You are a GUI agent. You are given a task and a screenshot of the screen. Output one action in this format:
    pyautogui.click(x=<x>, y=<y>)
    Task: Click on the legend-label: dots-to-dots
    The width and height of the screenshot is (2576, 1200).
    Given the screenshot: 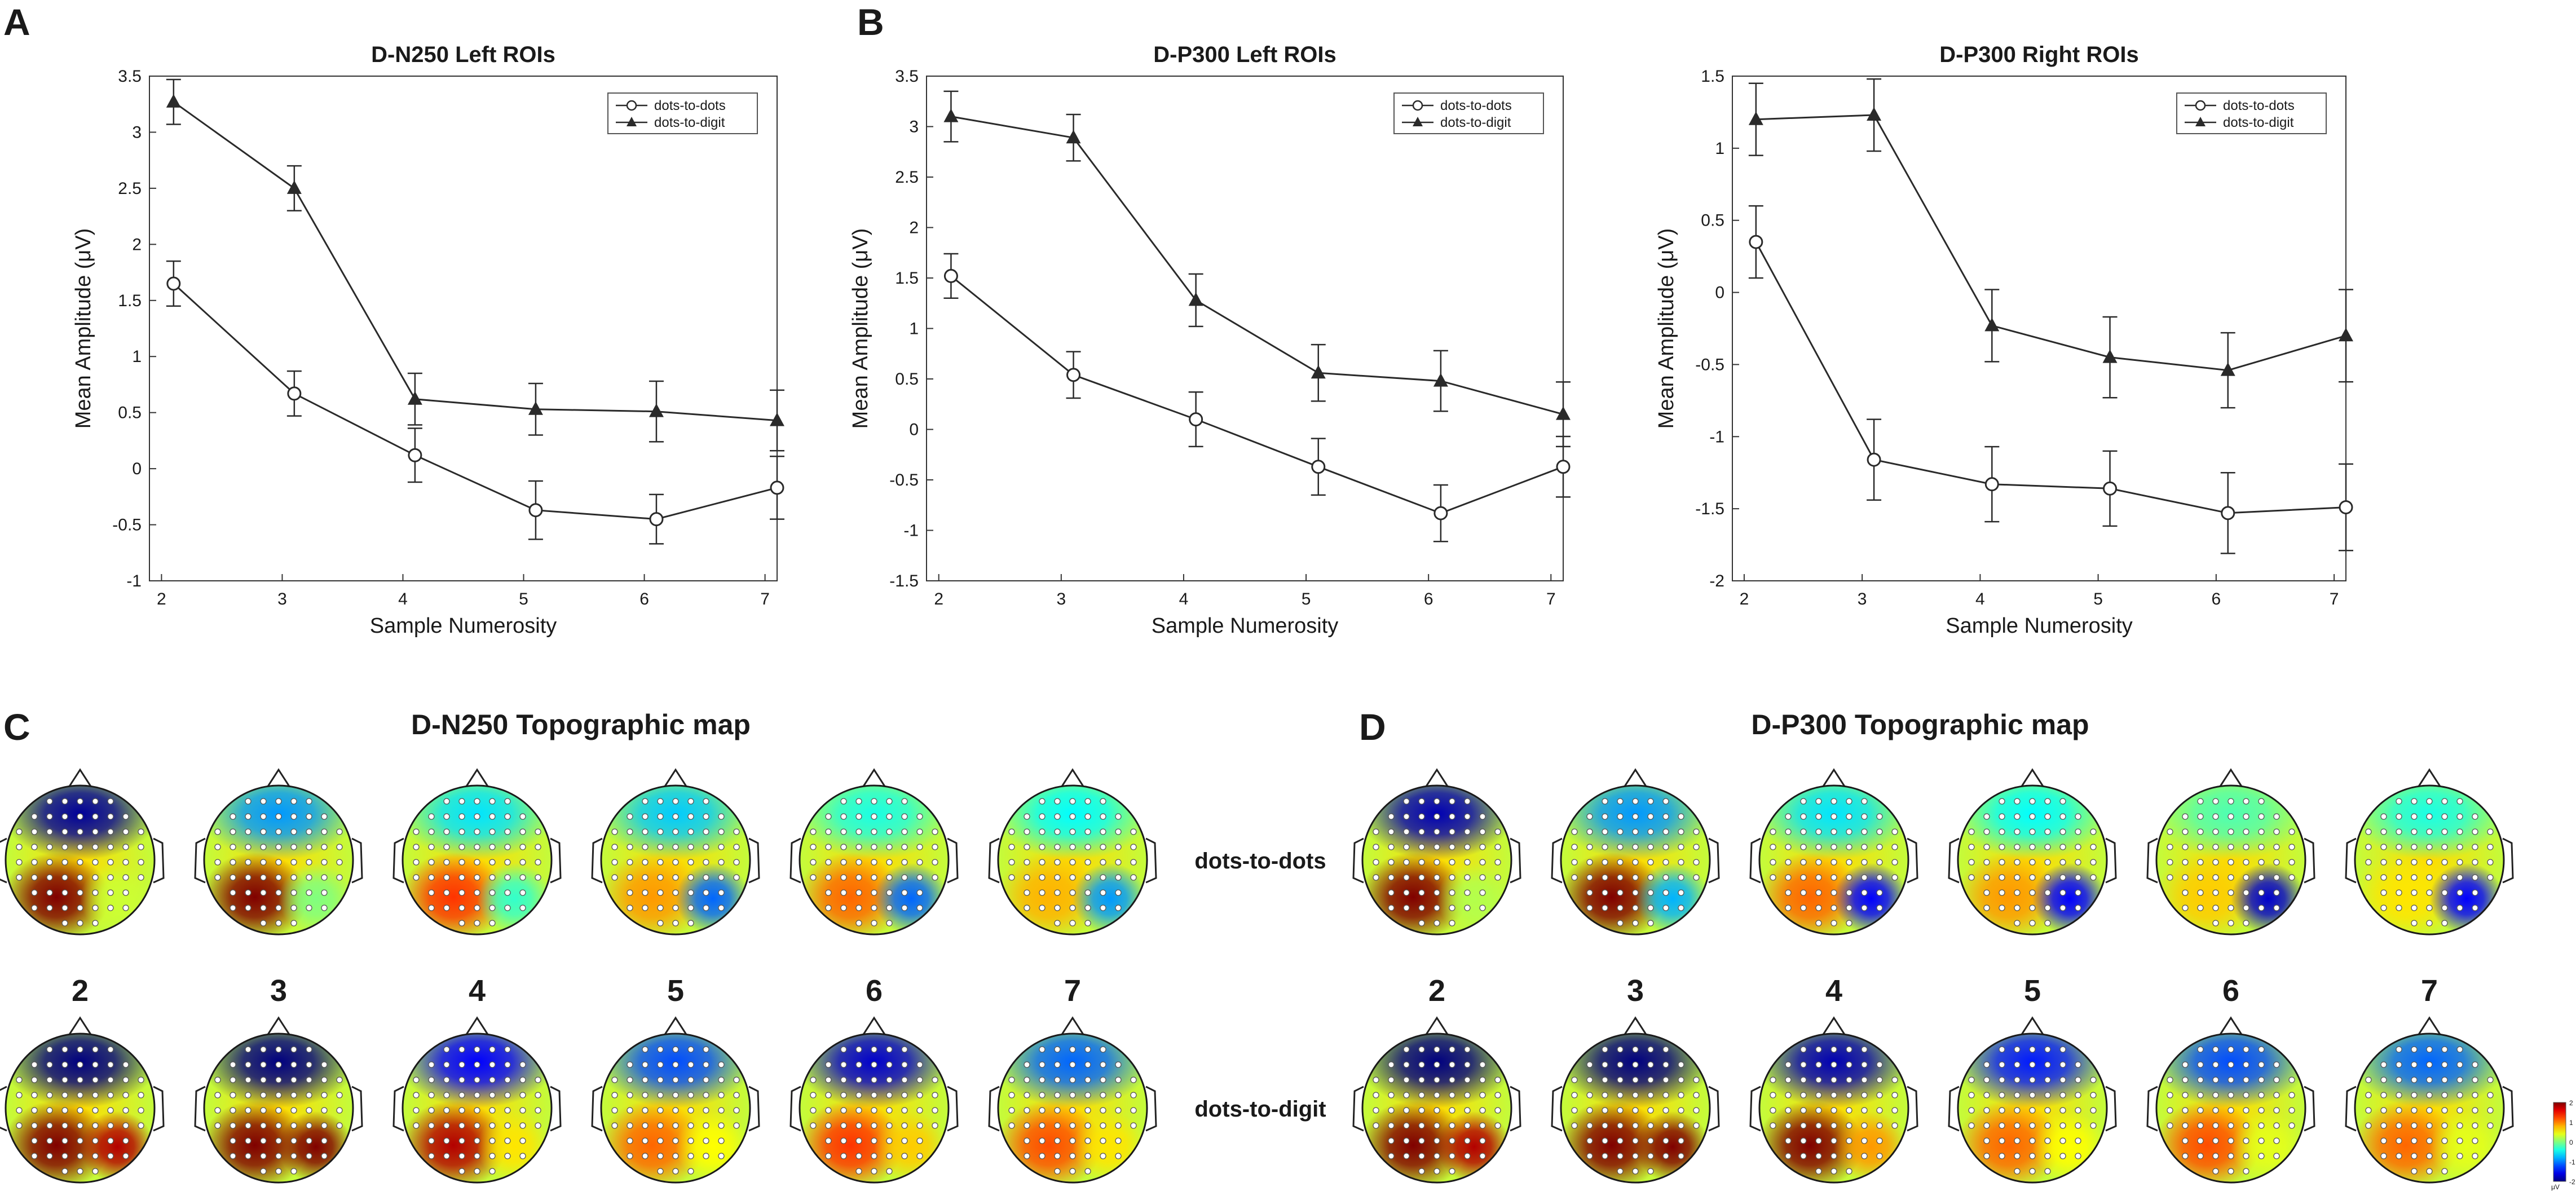 What is the action you would take?
    pyautogui.click(x=690, y=106)
    